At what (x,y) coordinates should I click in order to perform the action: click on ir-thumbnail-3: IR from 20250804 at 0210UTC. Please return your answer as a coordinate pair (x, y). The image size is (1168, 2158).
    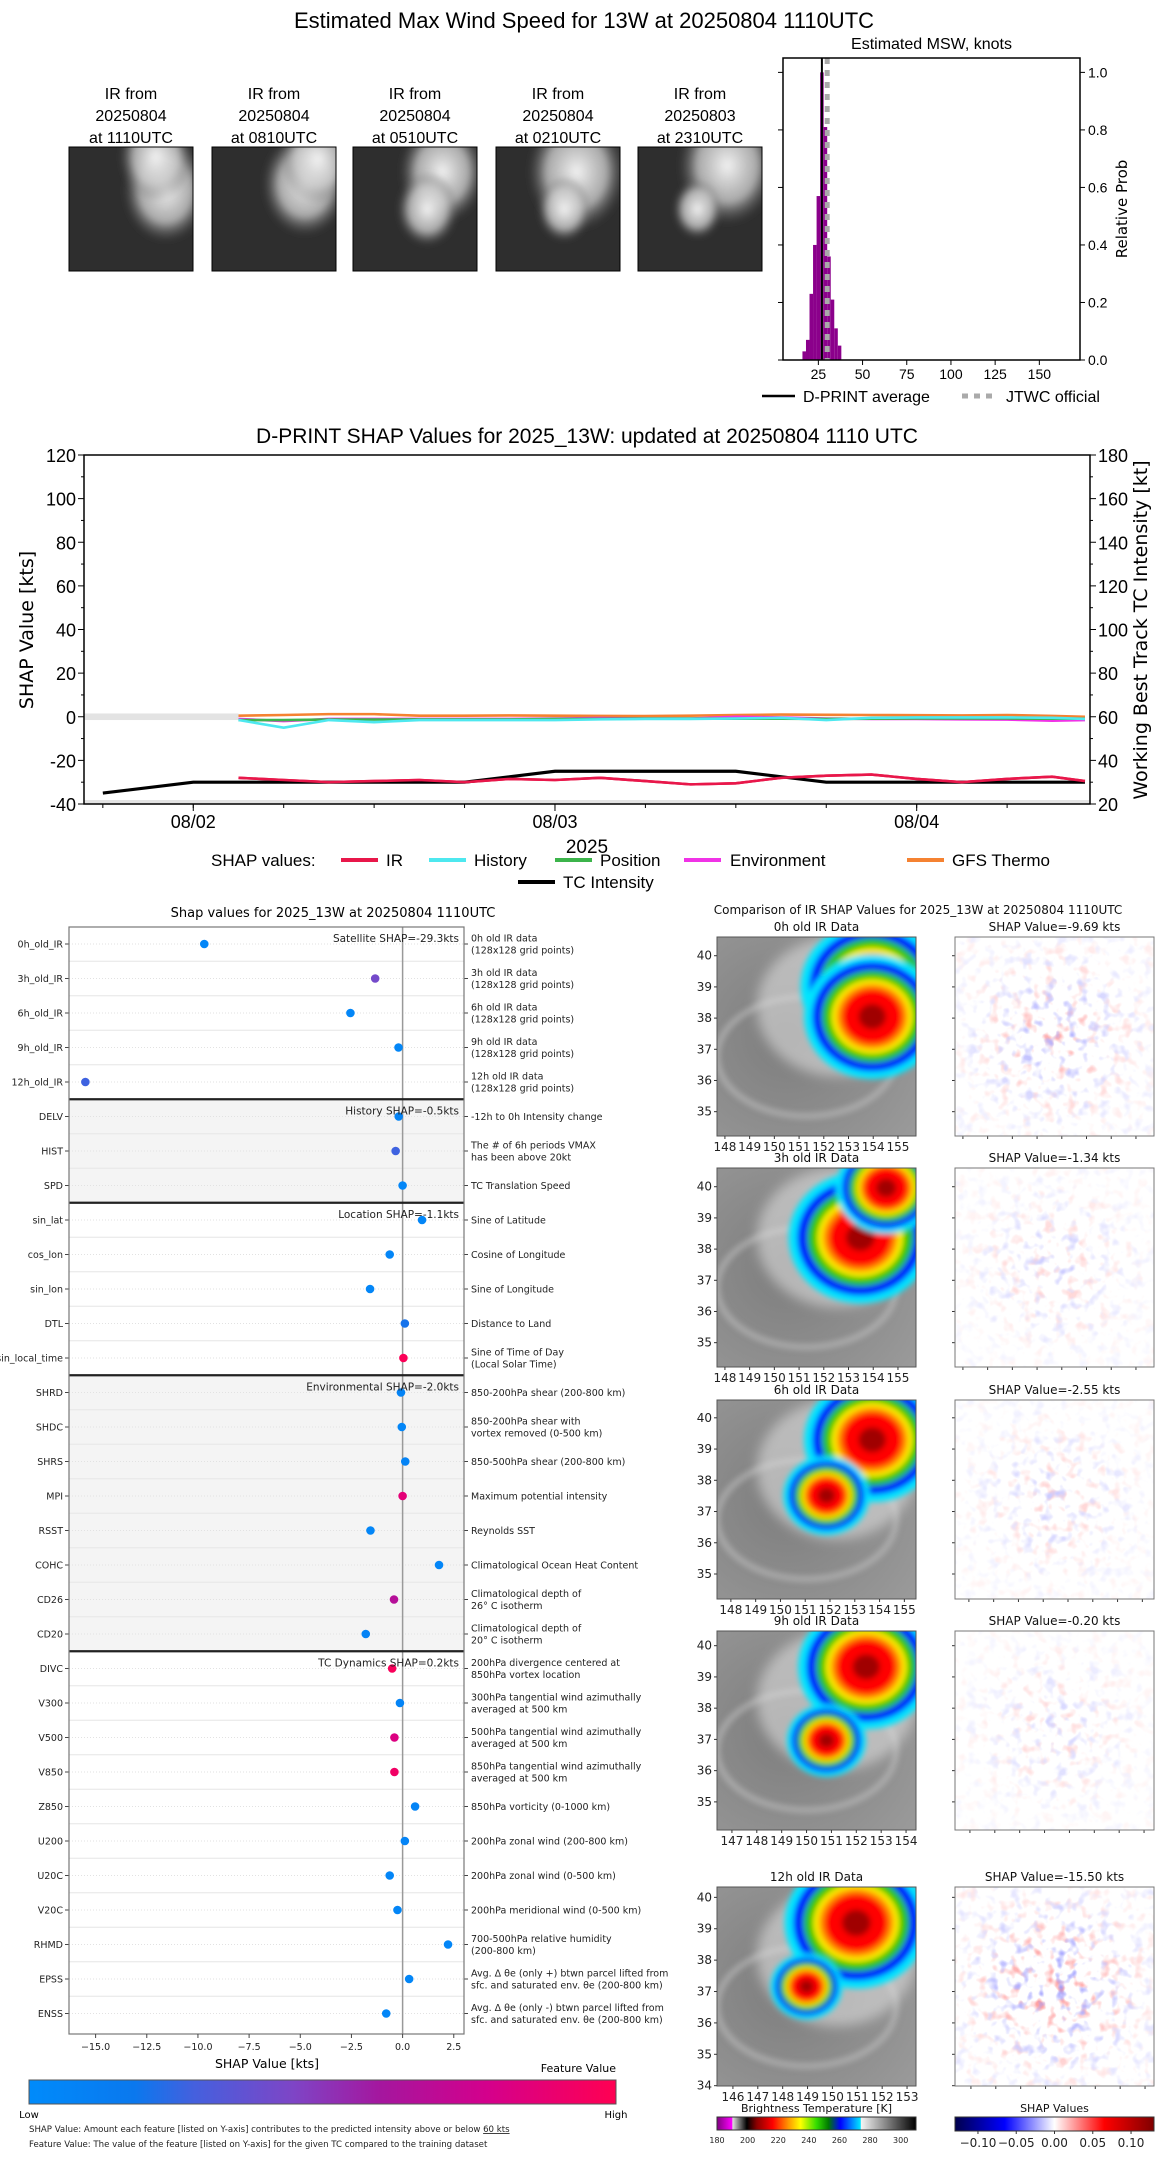
    Looking at the image, I should click on (558, 179).